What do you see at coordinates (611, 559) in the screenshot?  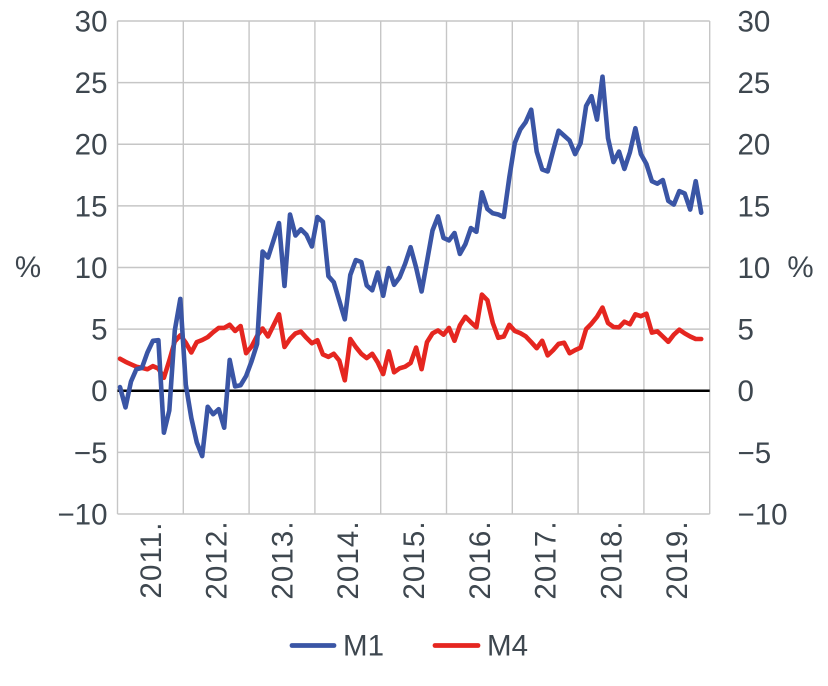 I see `svg-text: 2018.` at bounding box center [611, 559].